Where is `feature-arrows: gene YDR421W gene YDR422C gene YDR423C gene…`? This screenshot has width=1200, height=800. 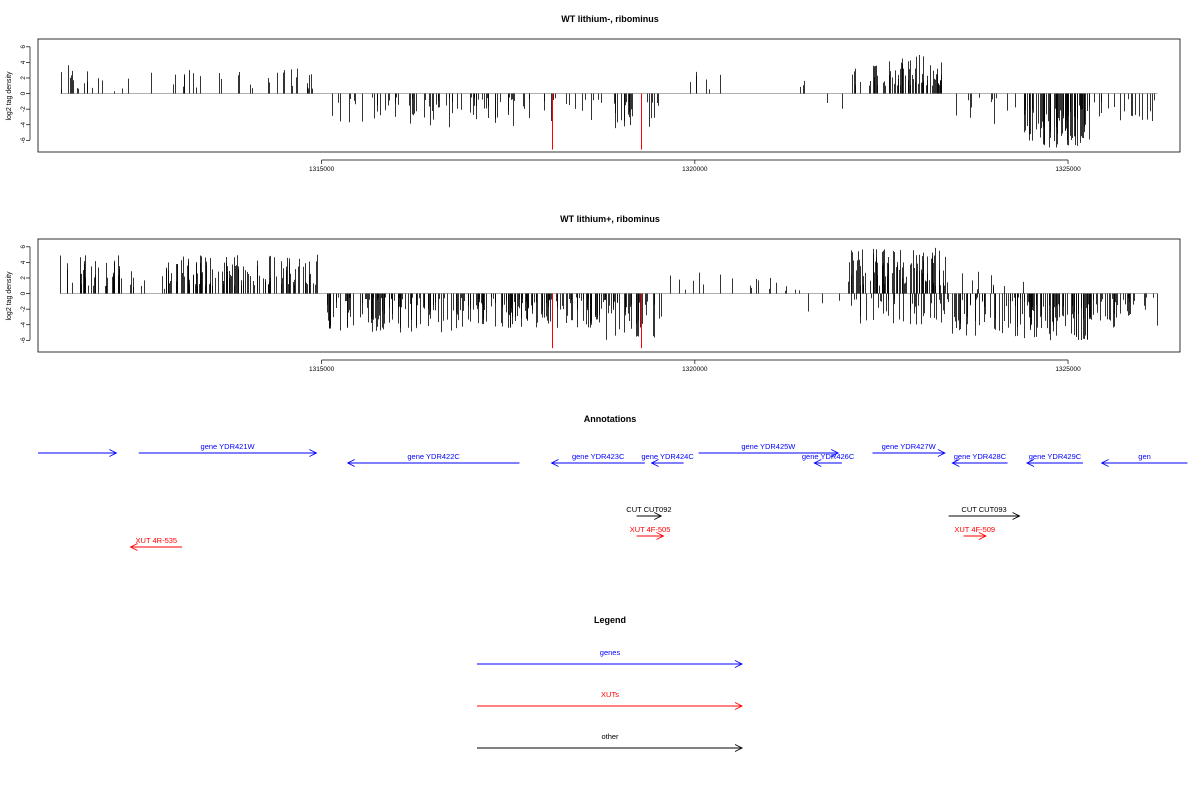
feature-arrows: gene YDR421W gene YDR422C gene YDR423C gene… is located at coordinates (613, 496).